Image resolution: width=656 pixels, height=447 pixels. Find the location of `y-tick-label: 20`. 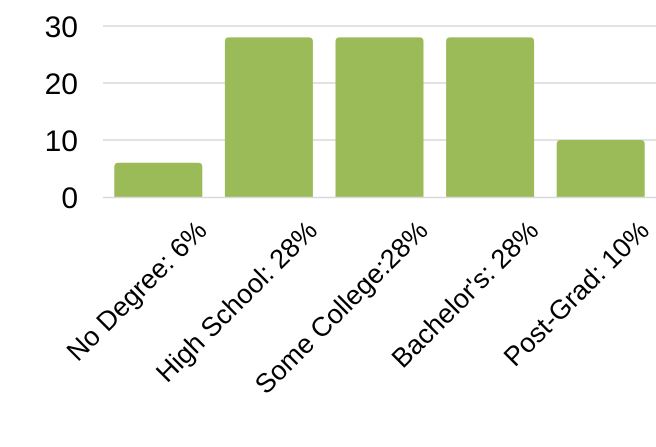

y-tick-label: 20 is located at coordinates (61, 84).